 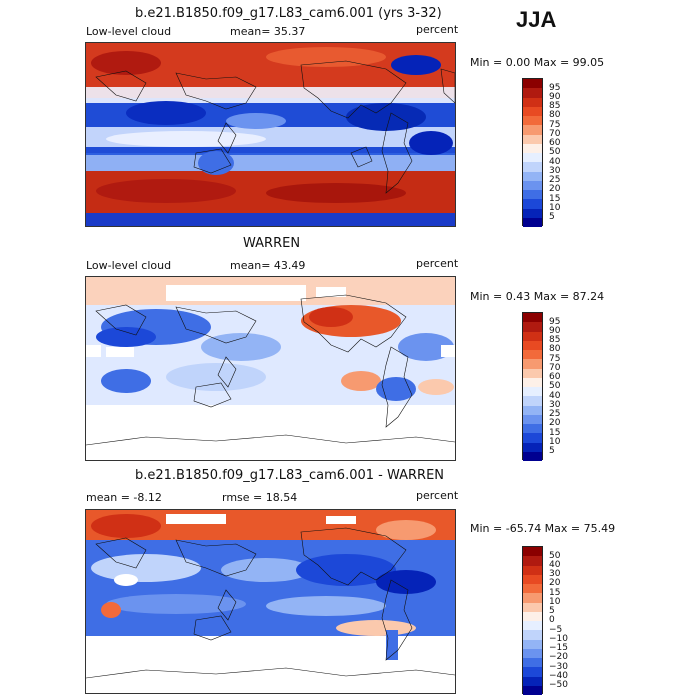 I want to click on panel3-tick: −5, so click(x=556, y=630).